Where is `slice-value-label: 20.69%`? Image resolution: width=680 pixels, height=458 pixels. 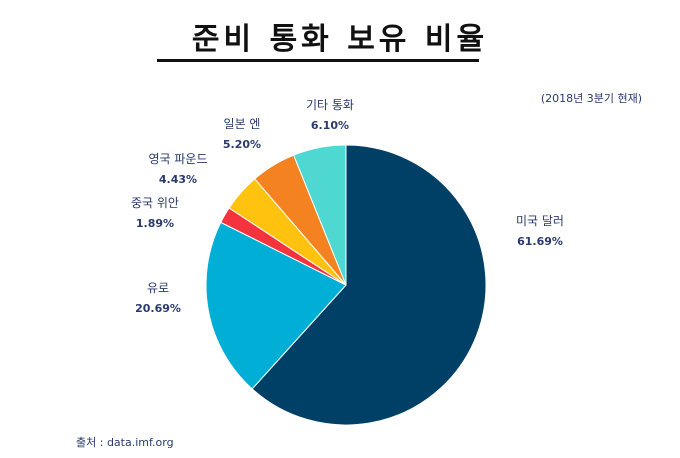
slice-value-label: 20.69% is located at coordinates (158, 308).